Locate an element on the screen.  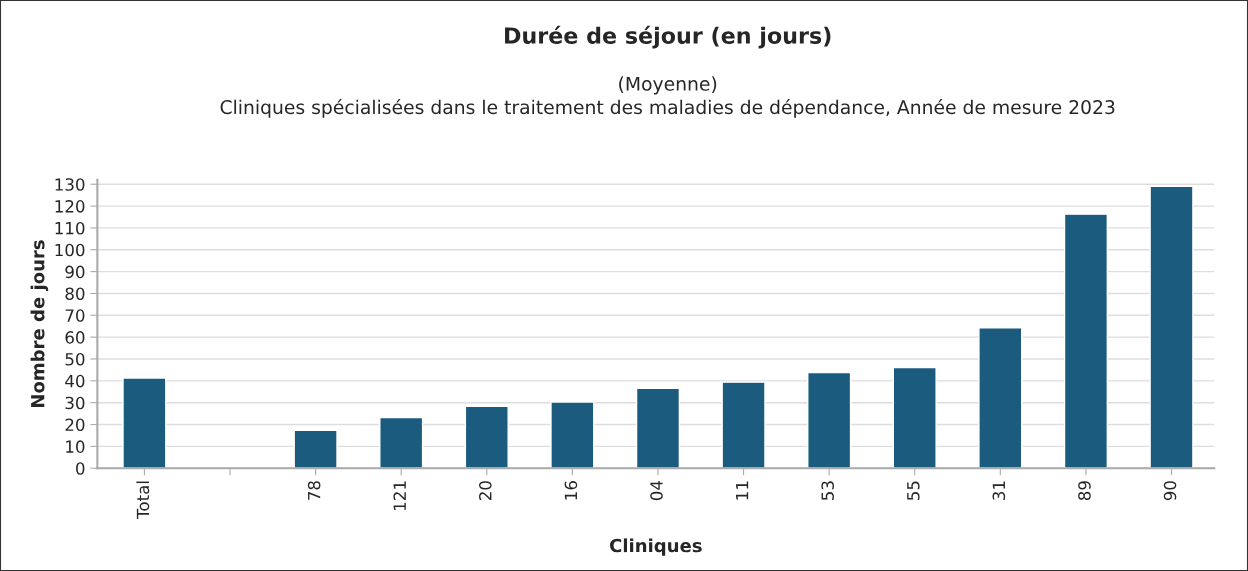
x-axis-title: Cliniques is located at coordinates (656, 547).